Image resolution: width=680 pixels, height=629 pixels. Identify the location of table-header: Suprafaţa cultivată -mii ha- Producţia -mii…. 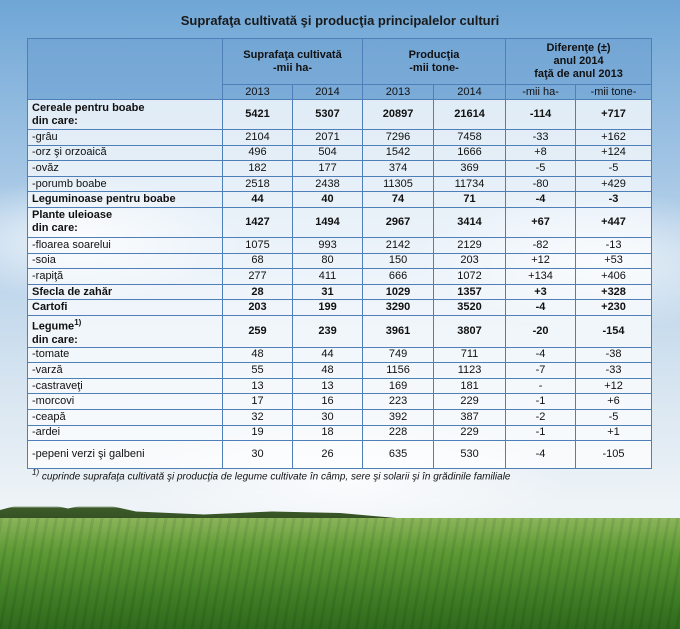
(340, 69).